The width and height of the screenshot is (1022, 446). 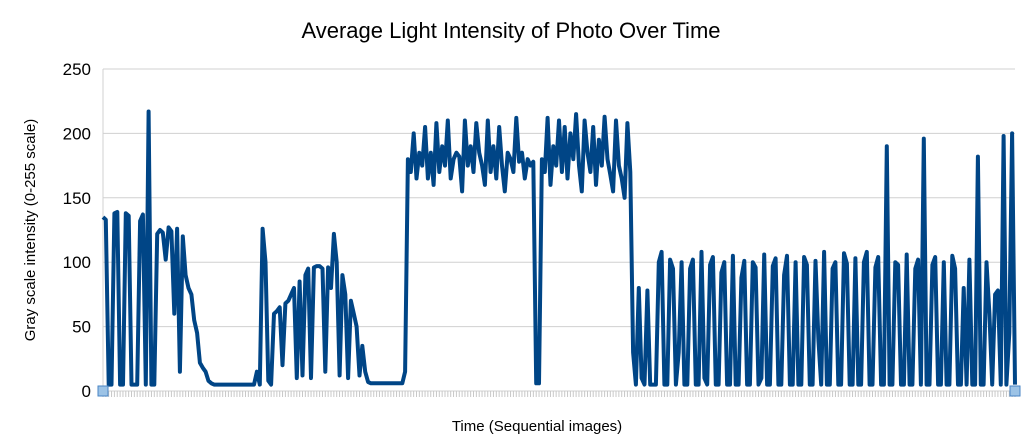 What do you see at coordinates (537, 426) in the screenshot?
I see `x-axis-label: Time (Sequential images)` at bounding box center [537, 426].